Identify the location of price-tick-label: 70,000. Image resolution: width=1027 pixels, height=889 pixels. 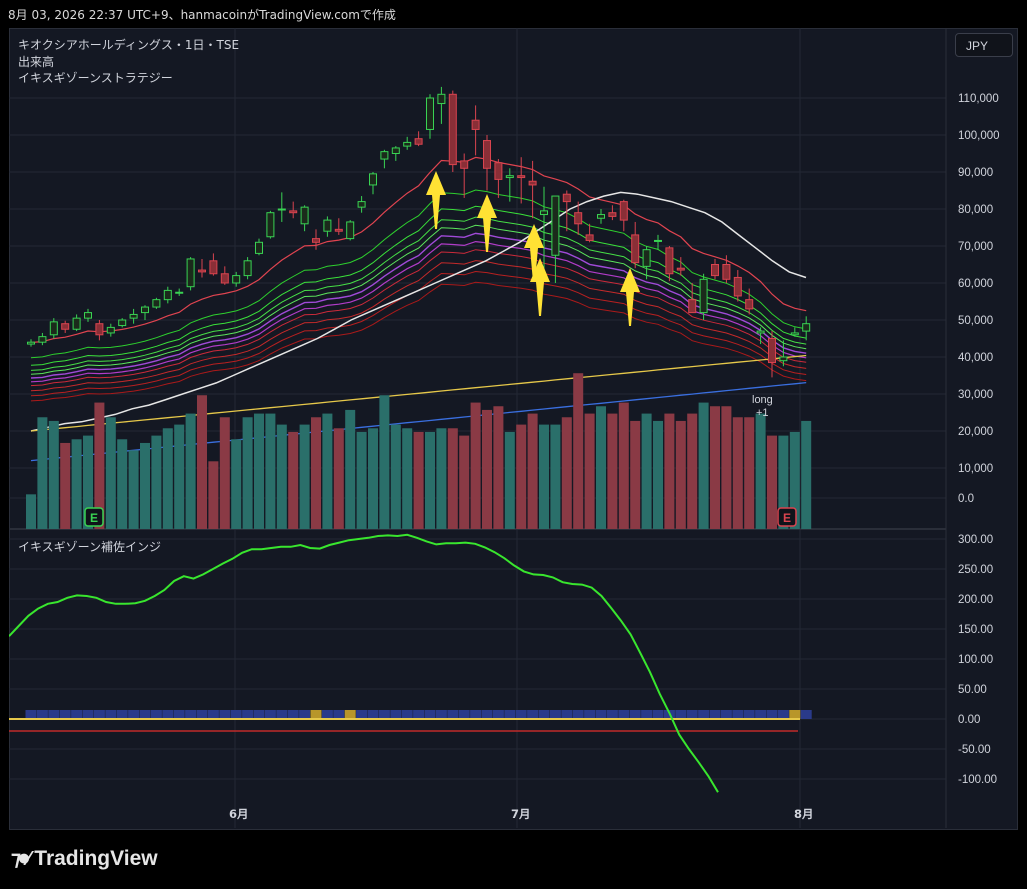
(975, 247).